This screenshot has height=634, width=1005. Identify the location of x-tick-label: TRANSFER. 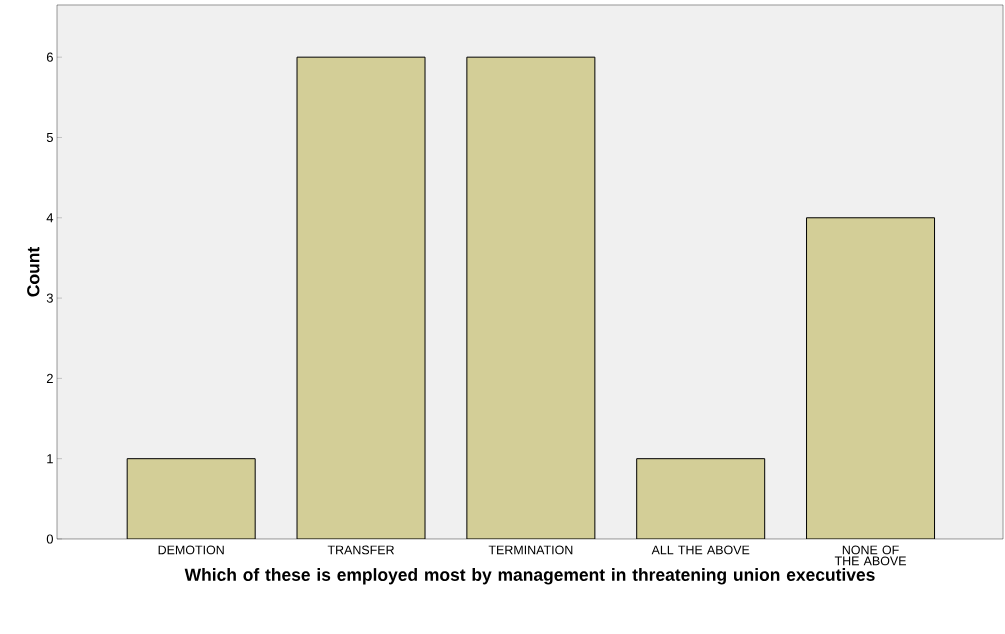
(361, 550).